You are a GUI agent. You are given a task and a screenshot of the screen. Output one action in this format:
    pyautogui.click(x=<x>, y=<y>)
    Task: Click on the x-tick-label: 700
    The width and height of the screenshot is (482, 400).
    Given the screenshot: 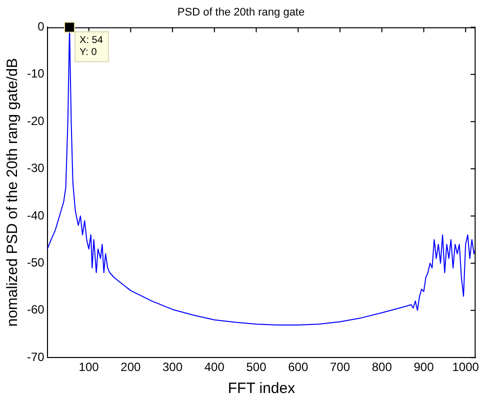 What is the action you would take?
    pyautogui.click(x=340, y=367)
    